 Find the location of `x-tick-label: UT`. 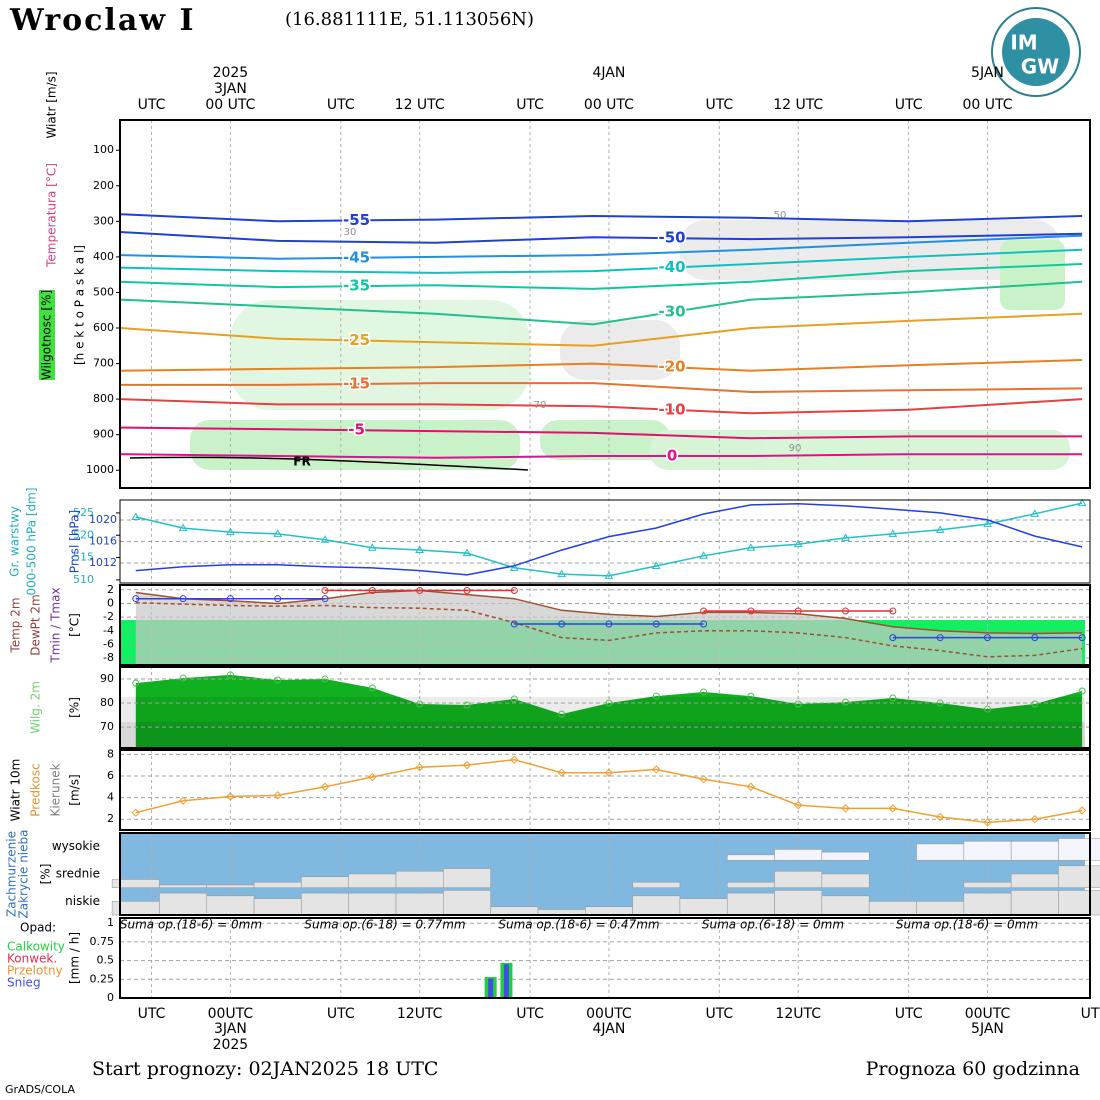

x-tick-label: UT is located at coordinates (1090, 1014).